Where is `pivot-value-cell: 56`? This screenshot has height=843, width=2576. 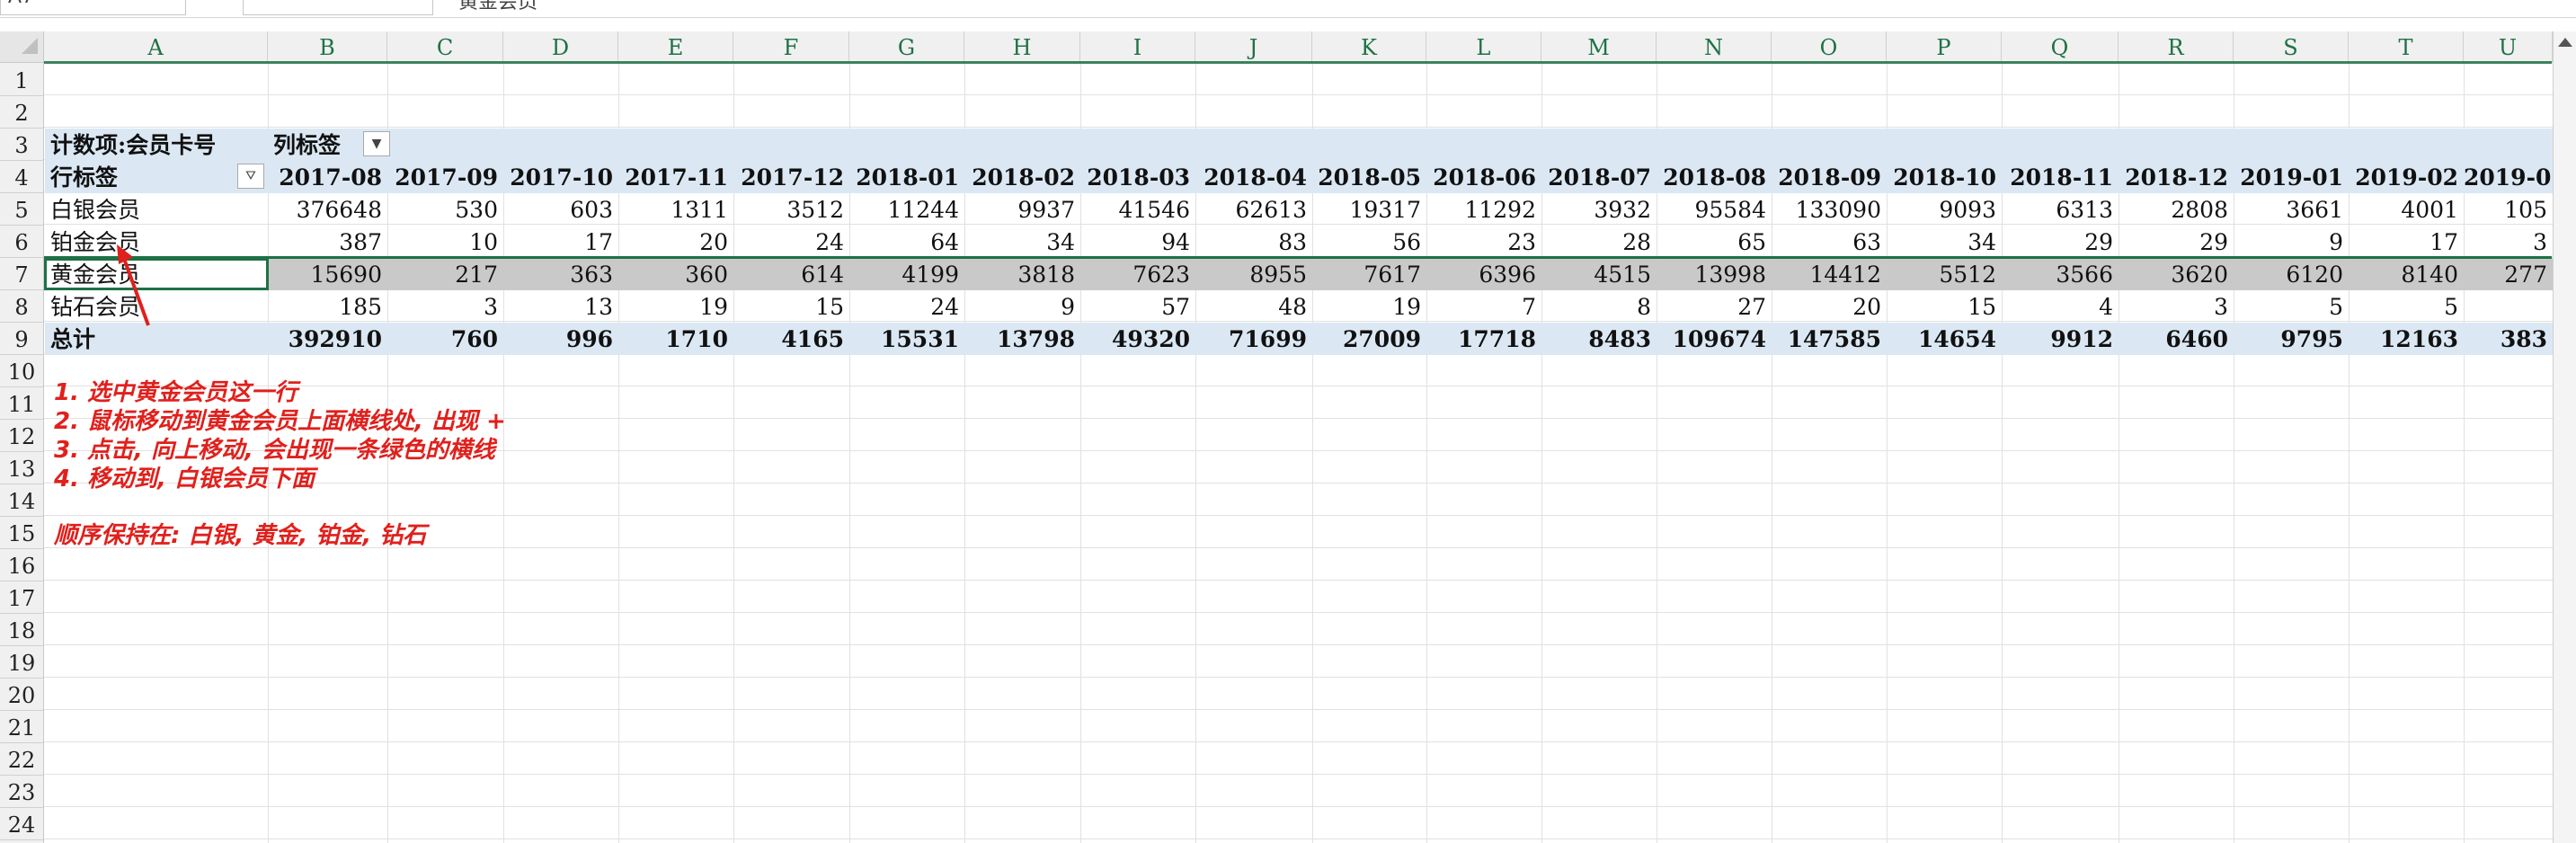 pivot-value-cell: 56 is located at coordinates (1406, 242).